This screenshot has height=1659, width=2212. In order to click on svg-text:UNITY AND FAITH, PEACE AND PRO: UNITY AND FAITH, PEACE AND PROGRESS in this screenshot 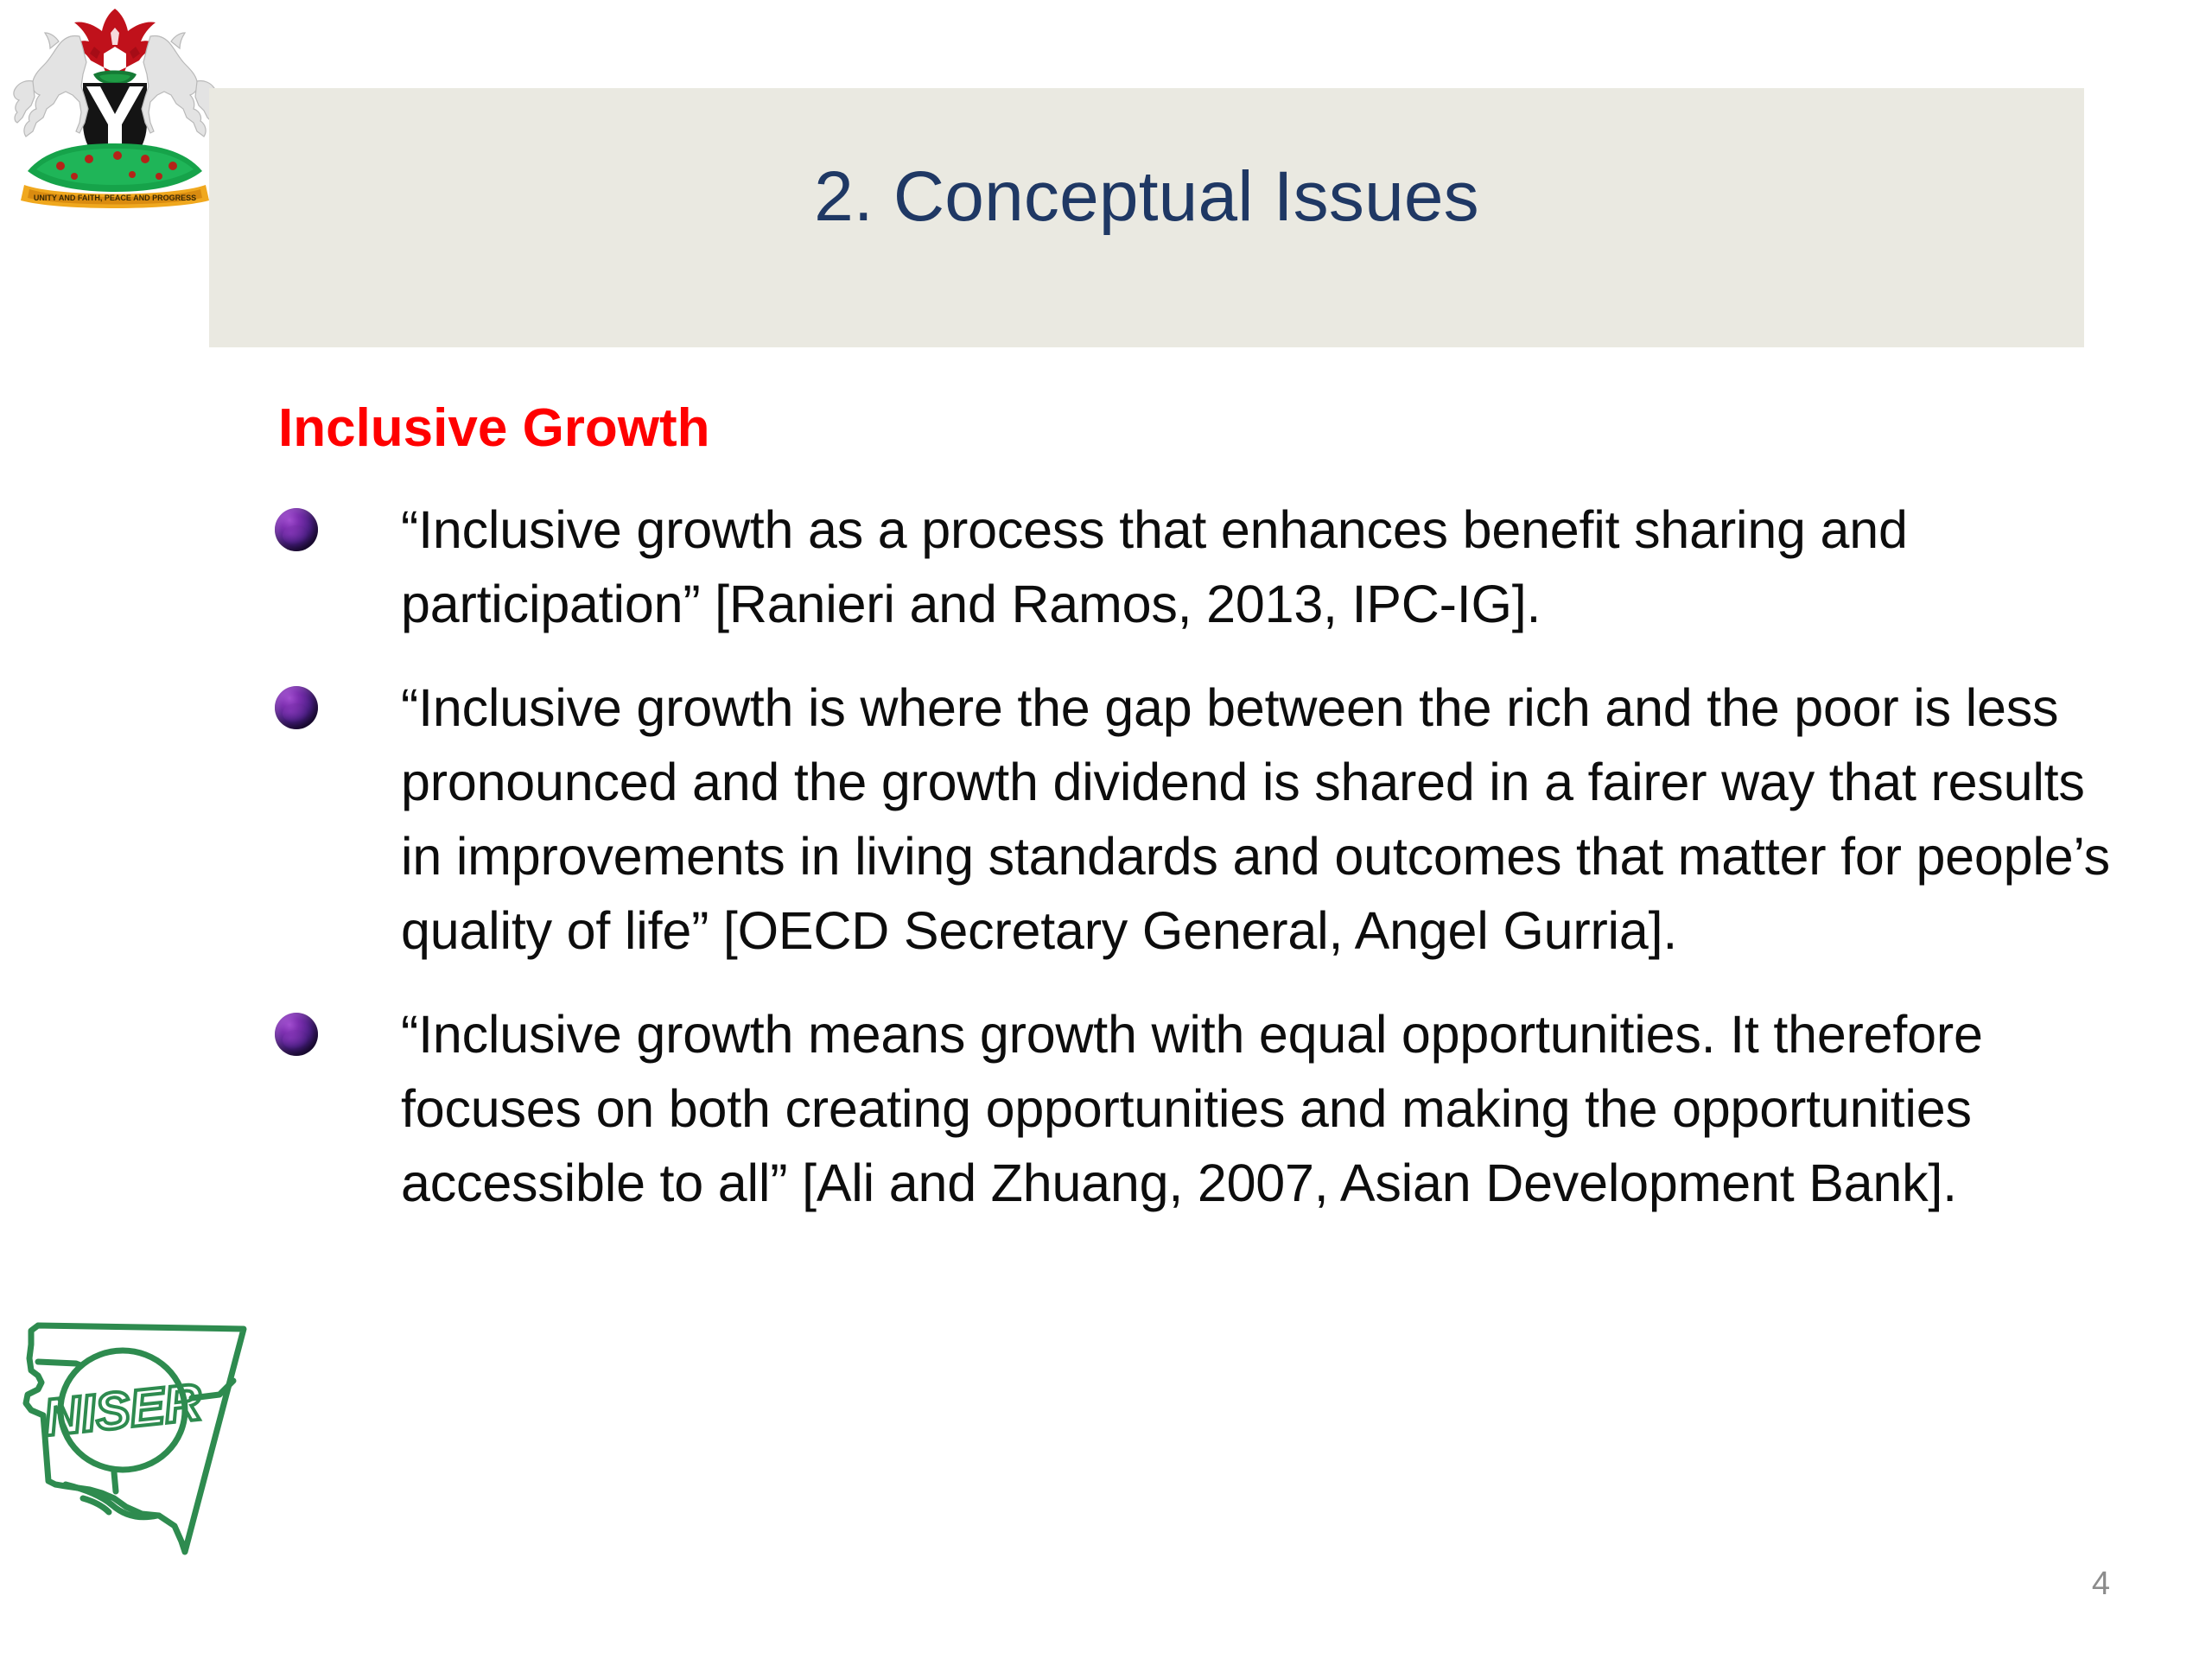, I will do `click(115, 198)`.